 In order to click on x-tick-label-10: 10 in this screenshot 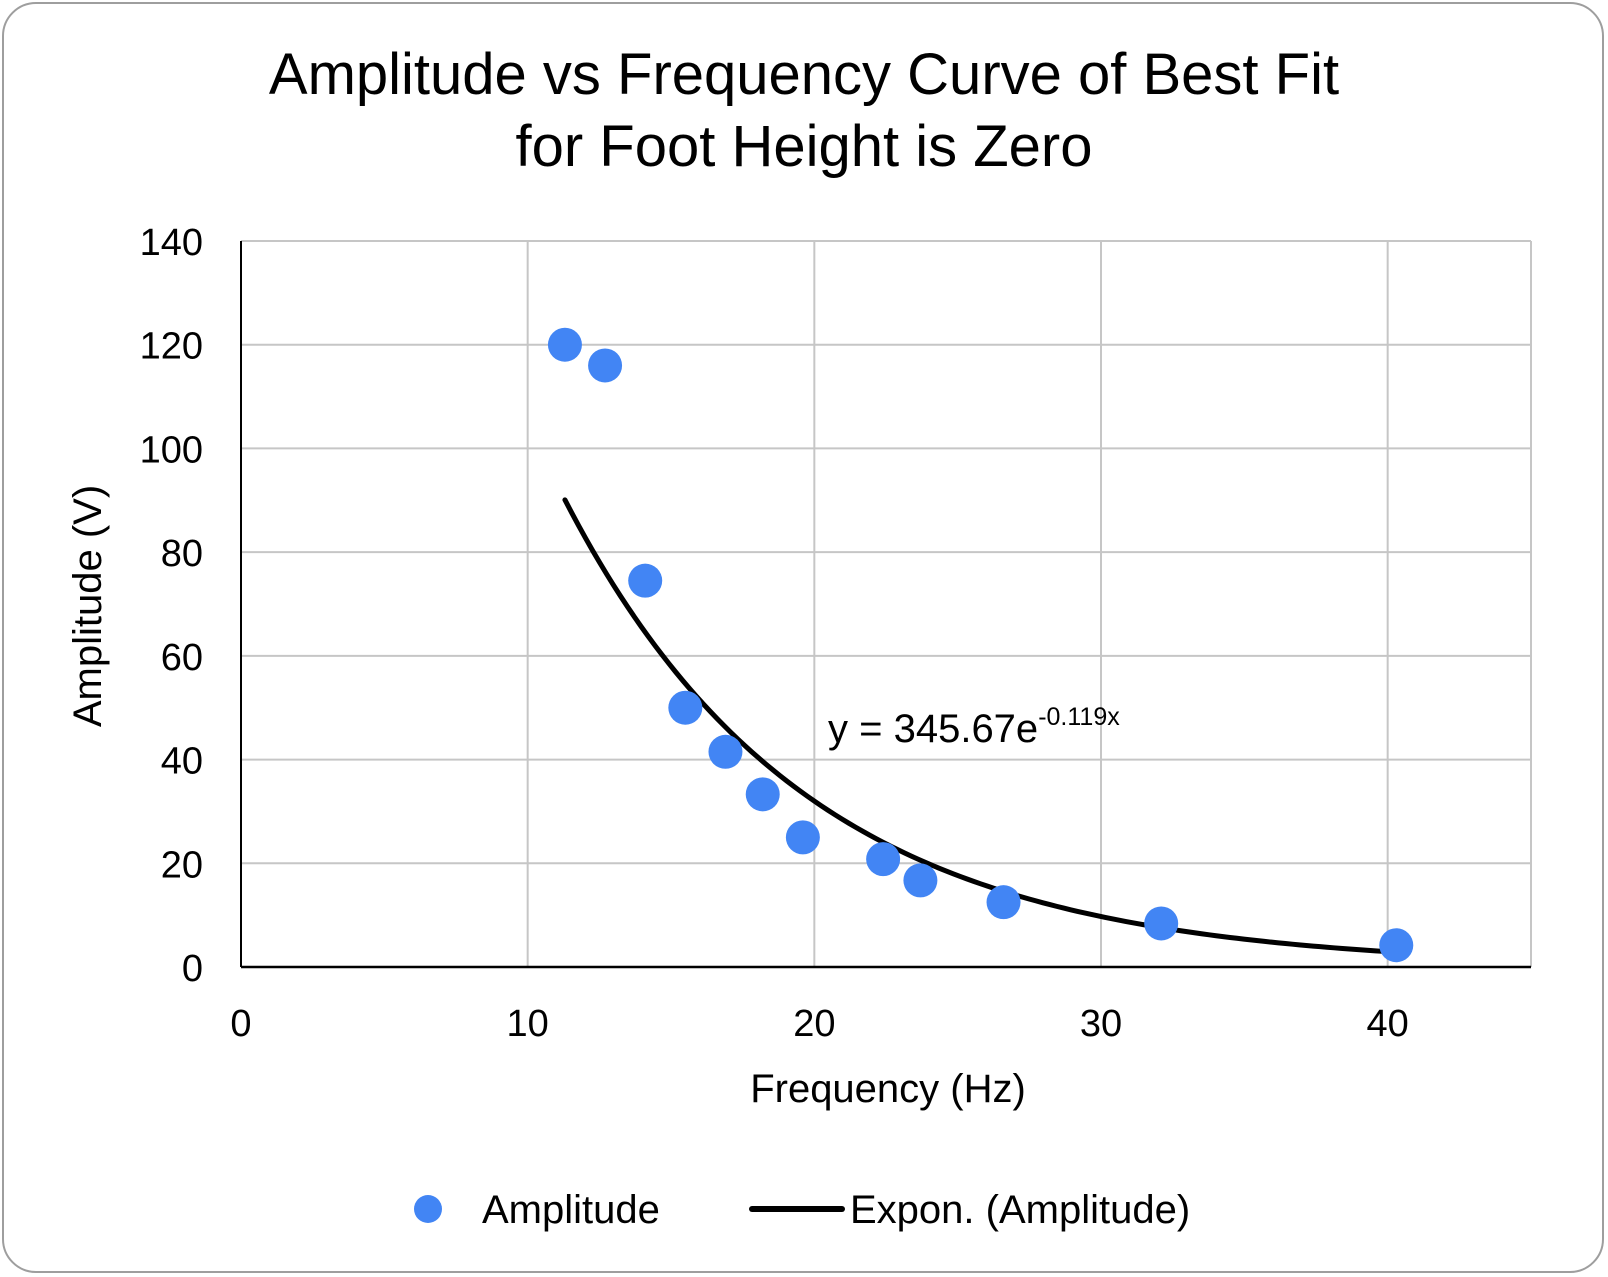, I will do `click(528, 1024)`.